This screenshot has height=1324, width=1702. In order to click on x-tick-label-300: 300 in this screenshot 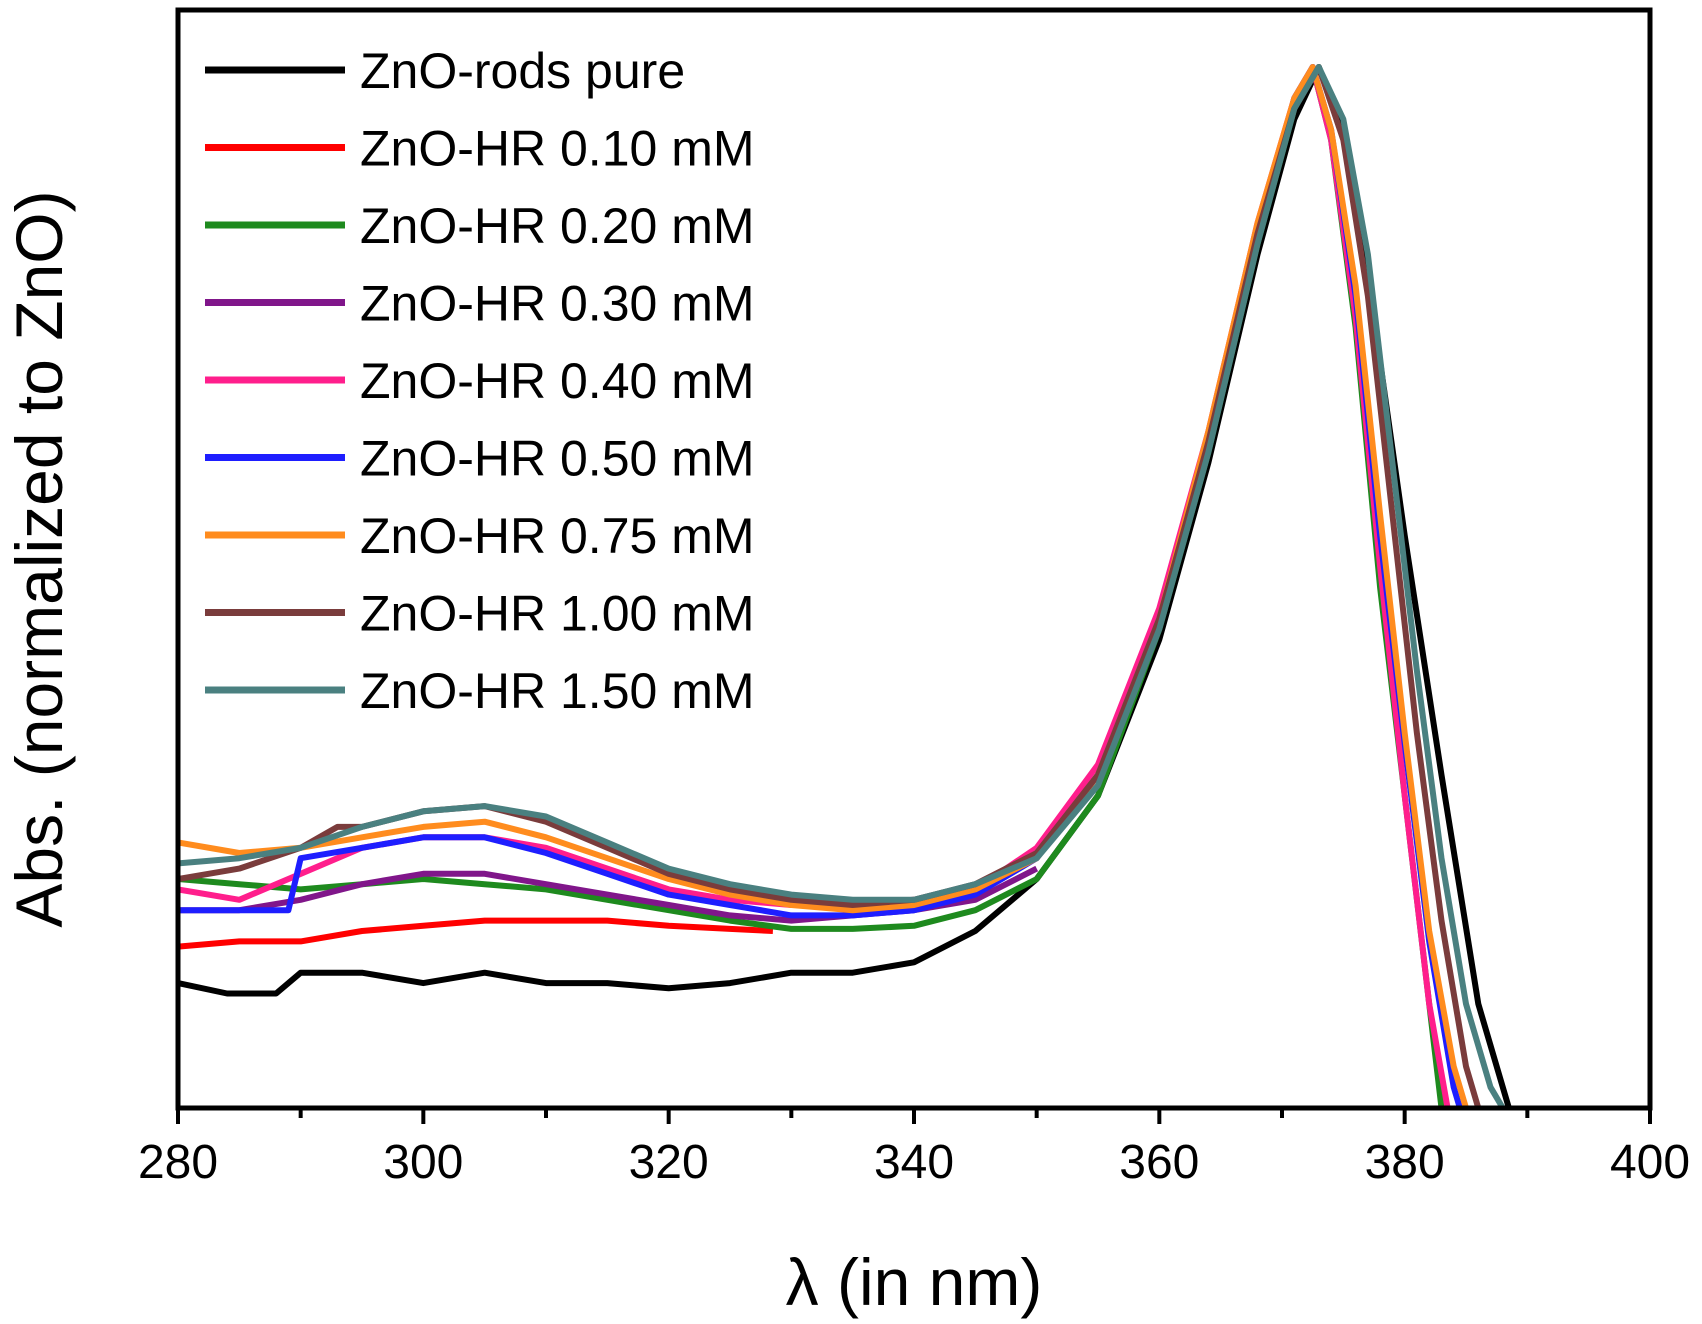, I will do `click(423, 1162)`.